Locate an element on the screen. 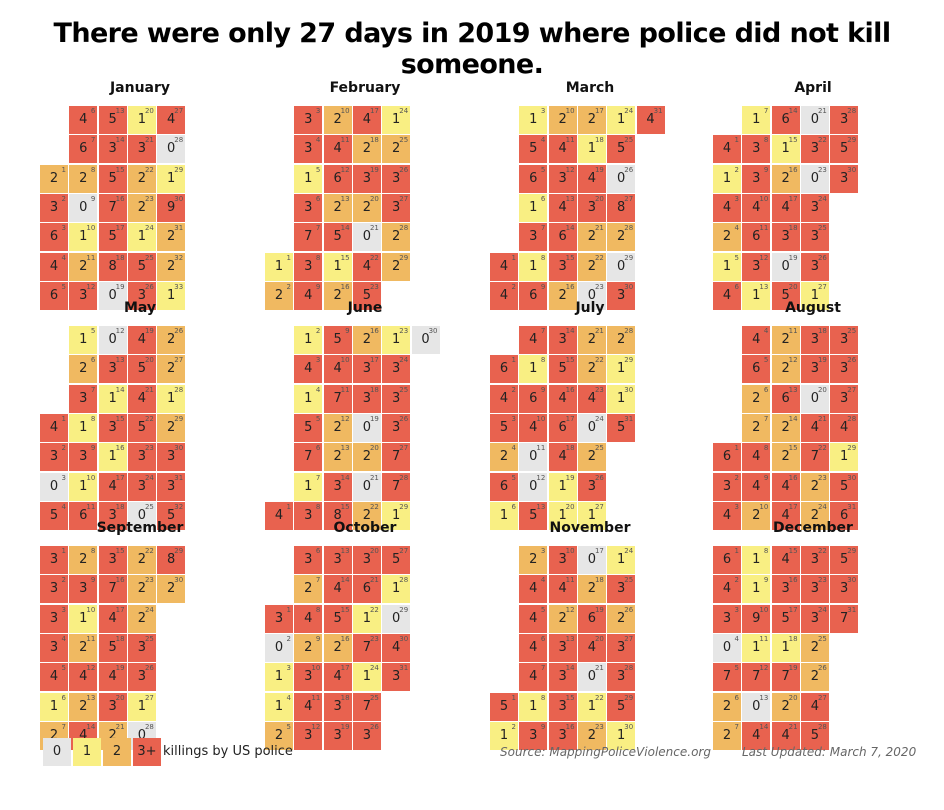 The width and height of the screenshot is (944, 810). day-cell: 3 20 is located at coordinates (591, 207).